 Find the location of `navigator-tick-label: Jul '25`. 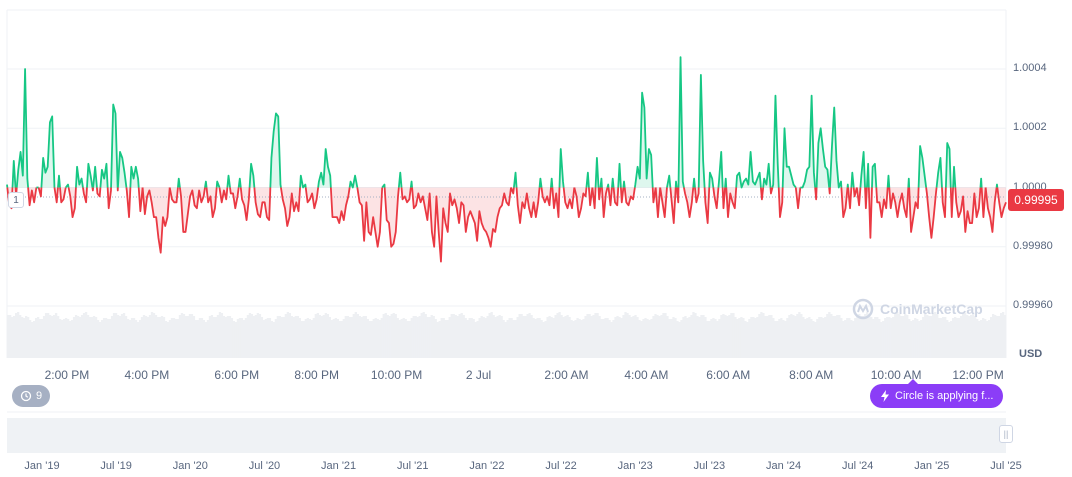

navigator-tick-label: Jul '25 is located at coordinates (1006, 466).